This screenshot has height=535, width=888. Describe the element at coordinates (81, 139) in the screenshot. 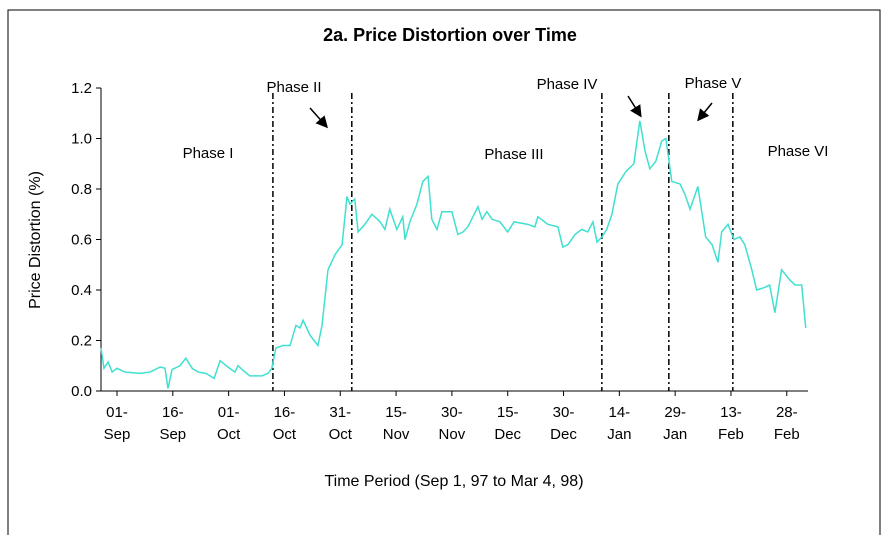

I see `y-tick-label: 1.0` at that location.